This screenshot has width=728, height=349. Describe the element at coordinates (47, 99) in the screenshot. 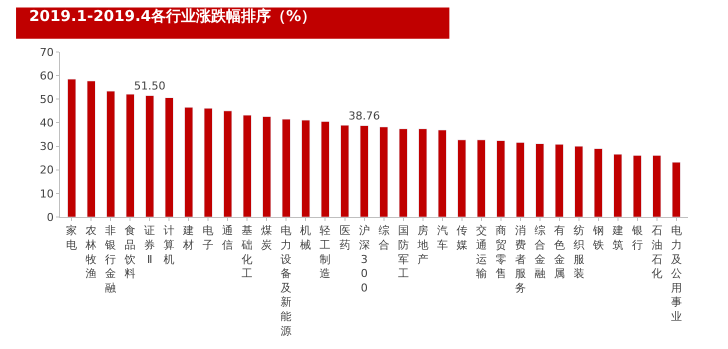

I see `y-tick-label: 50` at that location.